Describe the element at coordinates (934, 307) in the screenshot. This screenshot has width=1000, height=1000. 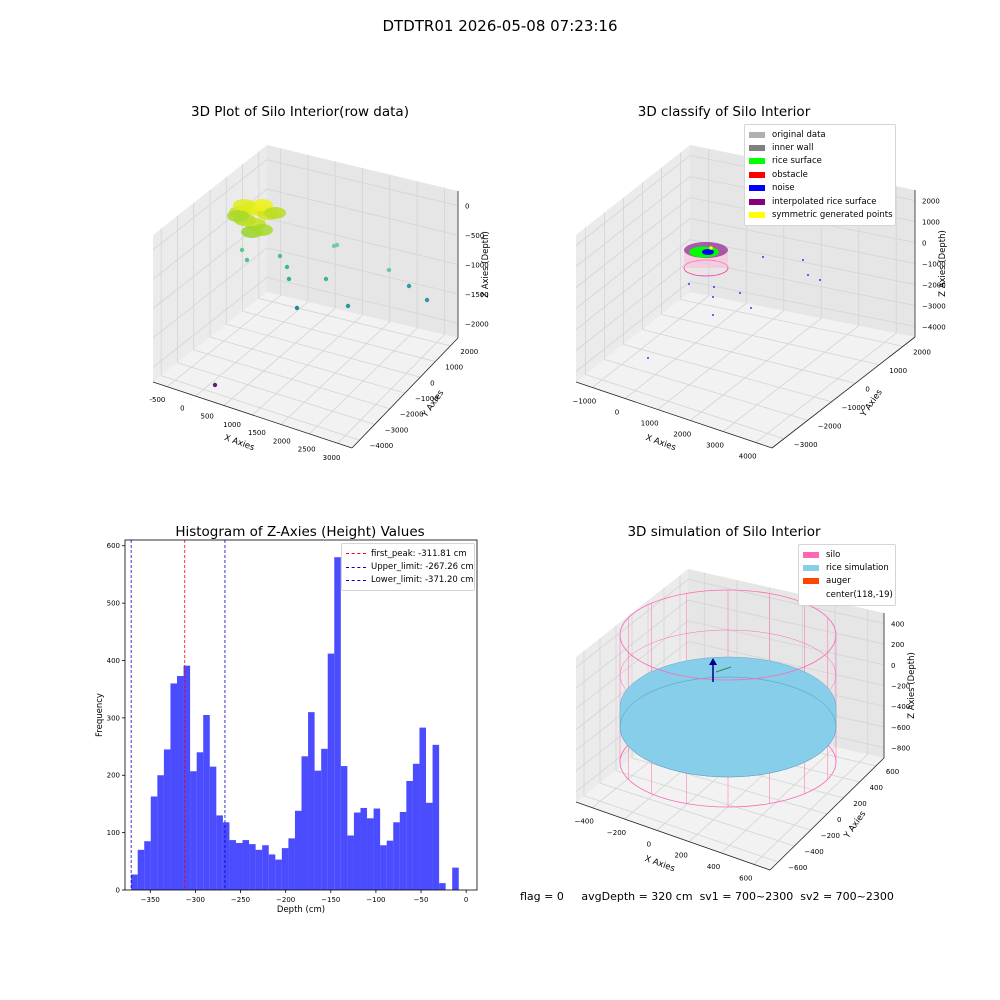
I see `cls-z-tick-label: −3000` at that location.